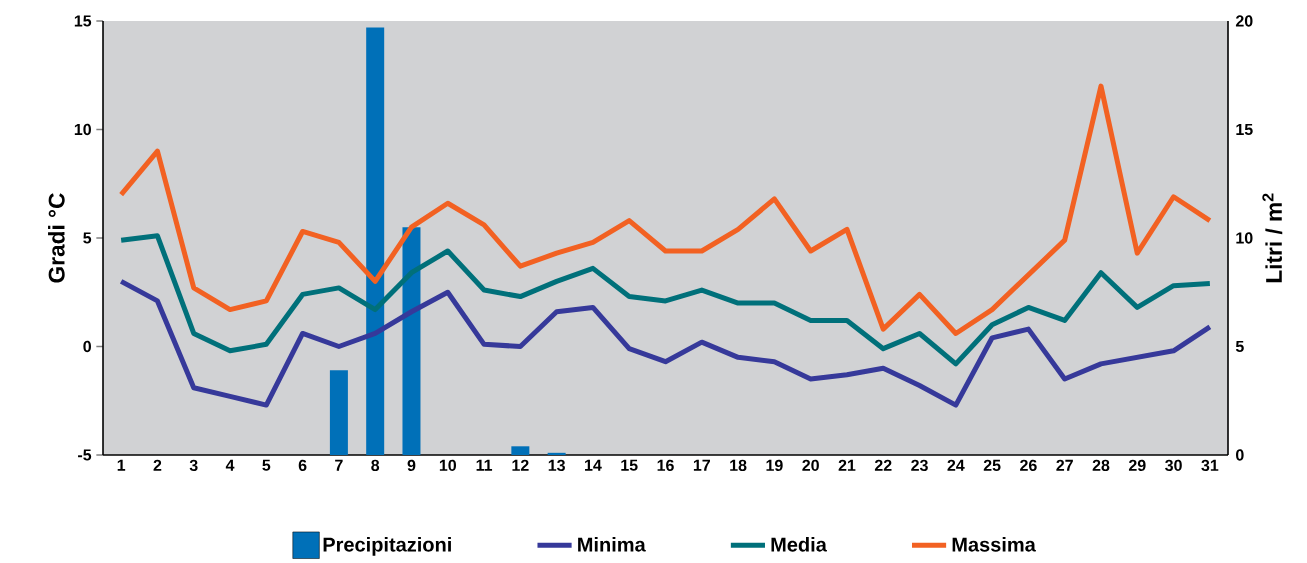  What do you see at coordinates (1028, 465) in the screenshot?
I see `x-tick-label: 26` at bounding box center [1028, 465].